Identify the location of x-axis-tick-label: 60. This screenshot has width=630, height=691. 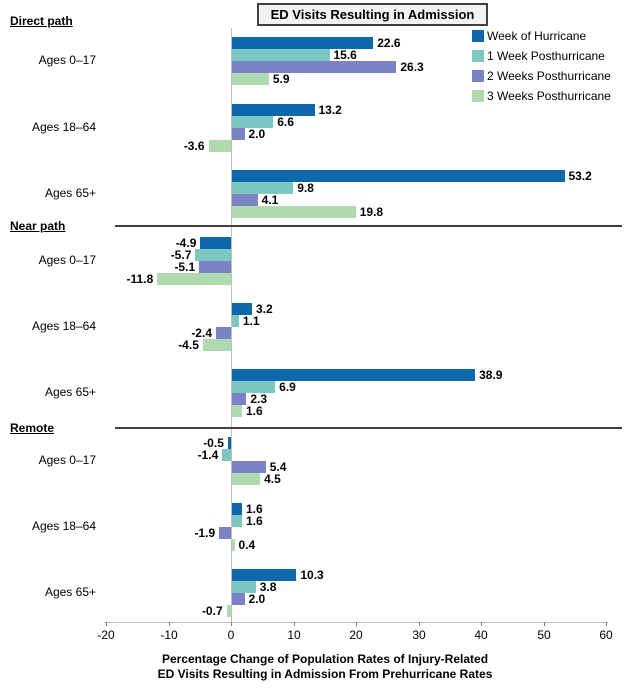
(606, 635).